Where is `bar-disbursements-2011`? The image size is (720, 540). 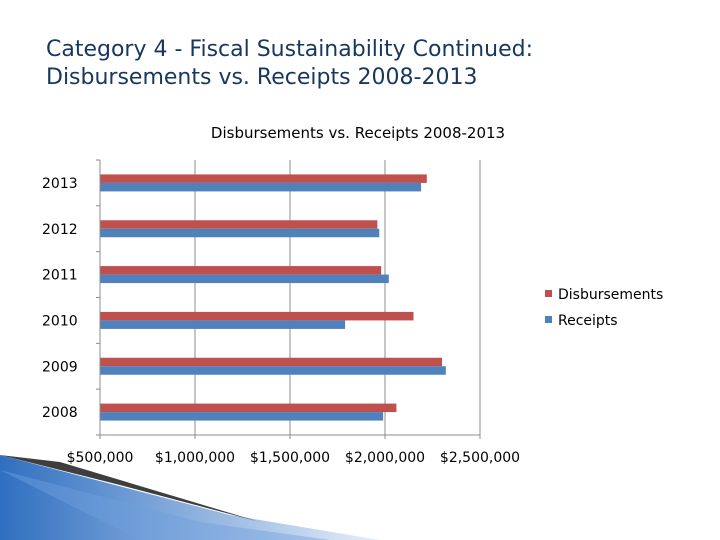
bar-disbursements-2011 is located at coordinates (241, 270).